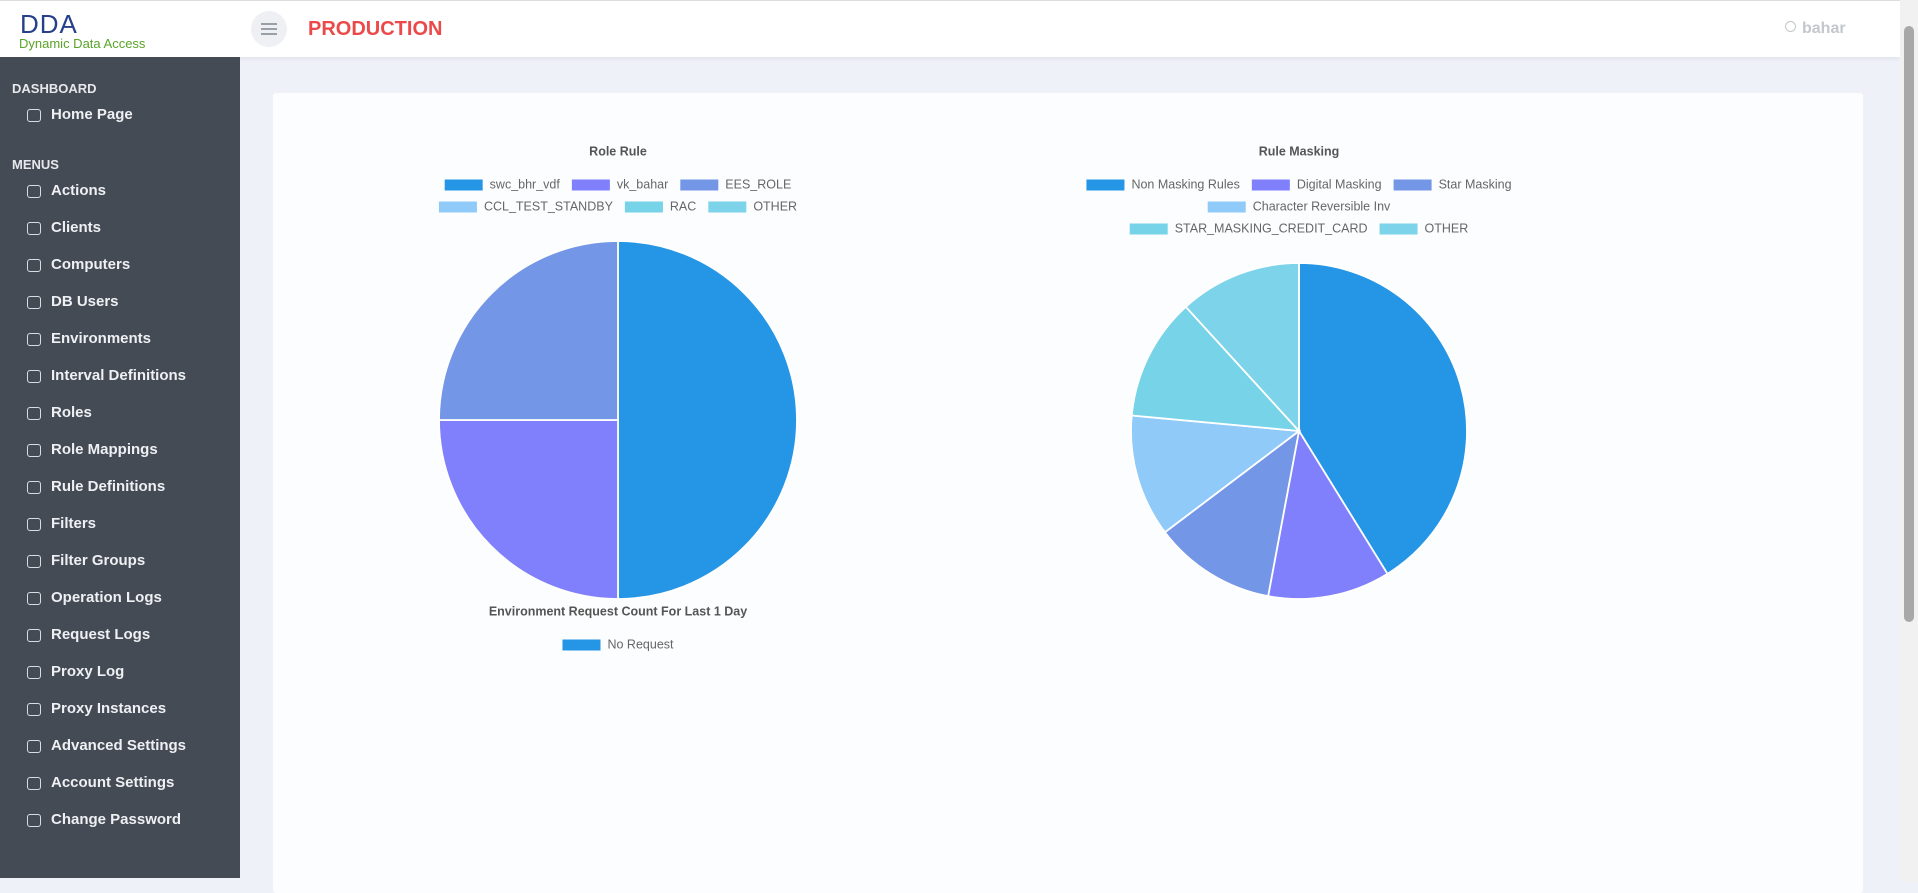  I want to click on legend-label: STAR_MASKING_CREDIT_CARD, so click(1271, 228).